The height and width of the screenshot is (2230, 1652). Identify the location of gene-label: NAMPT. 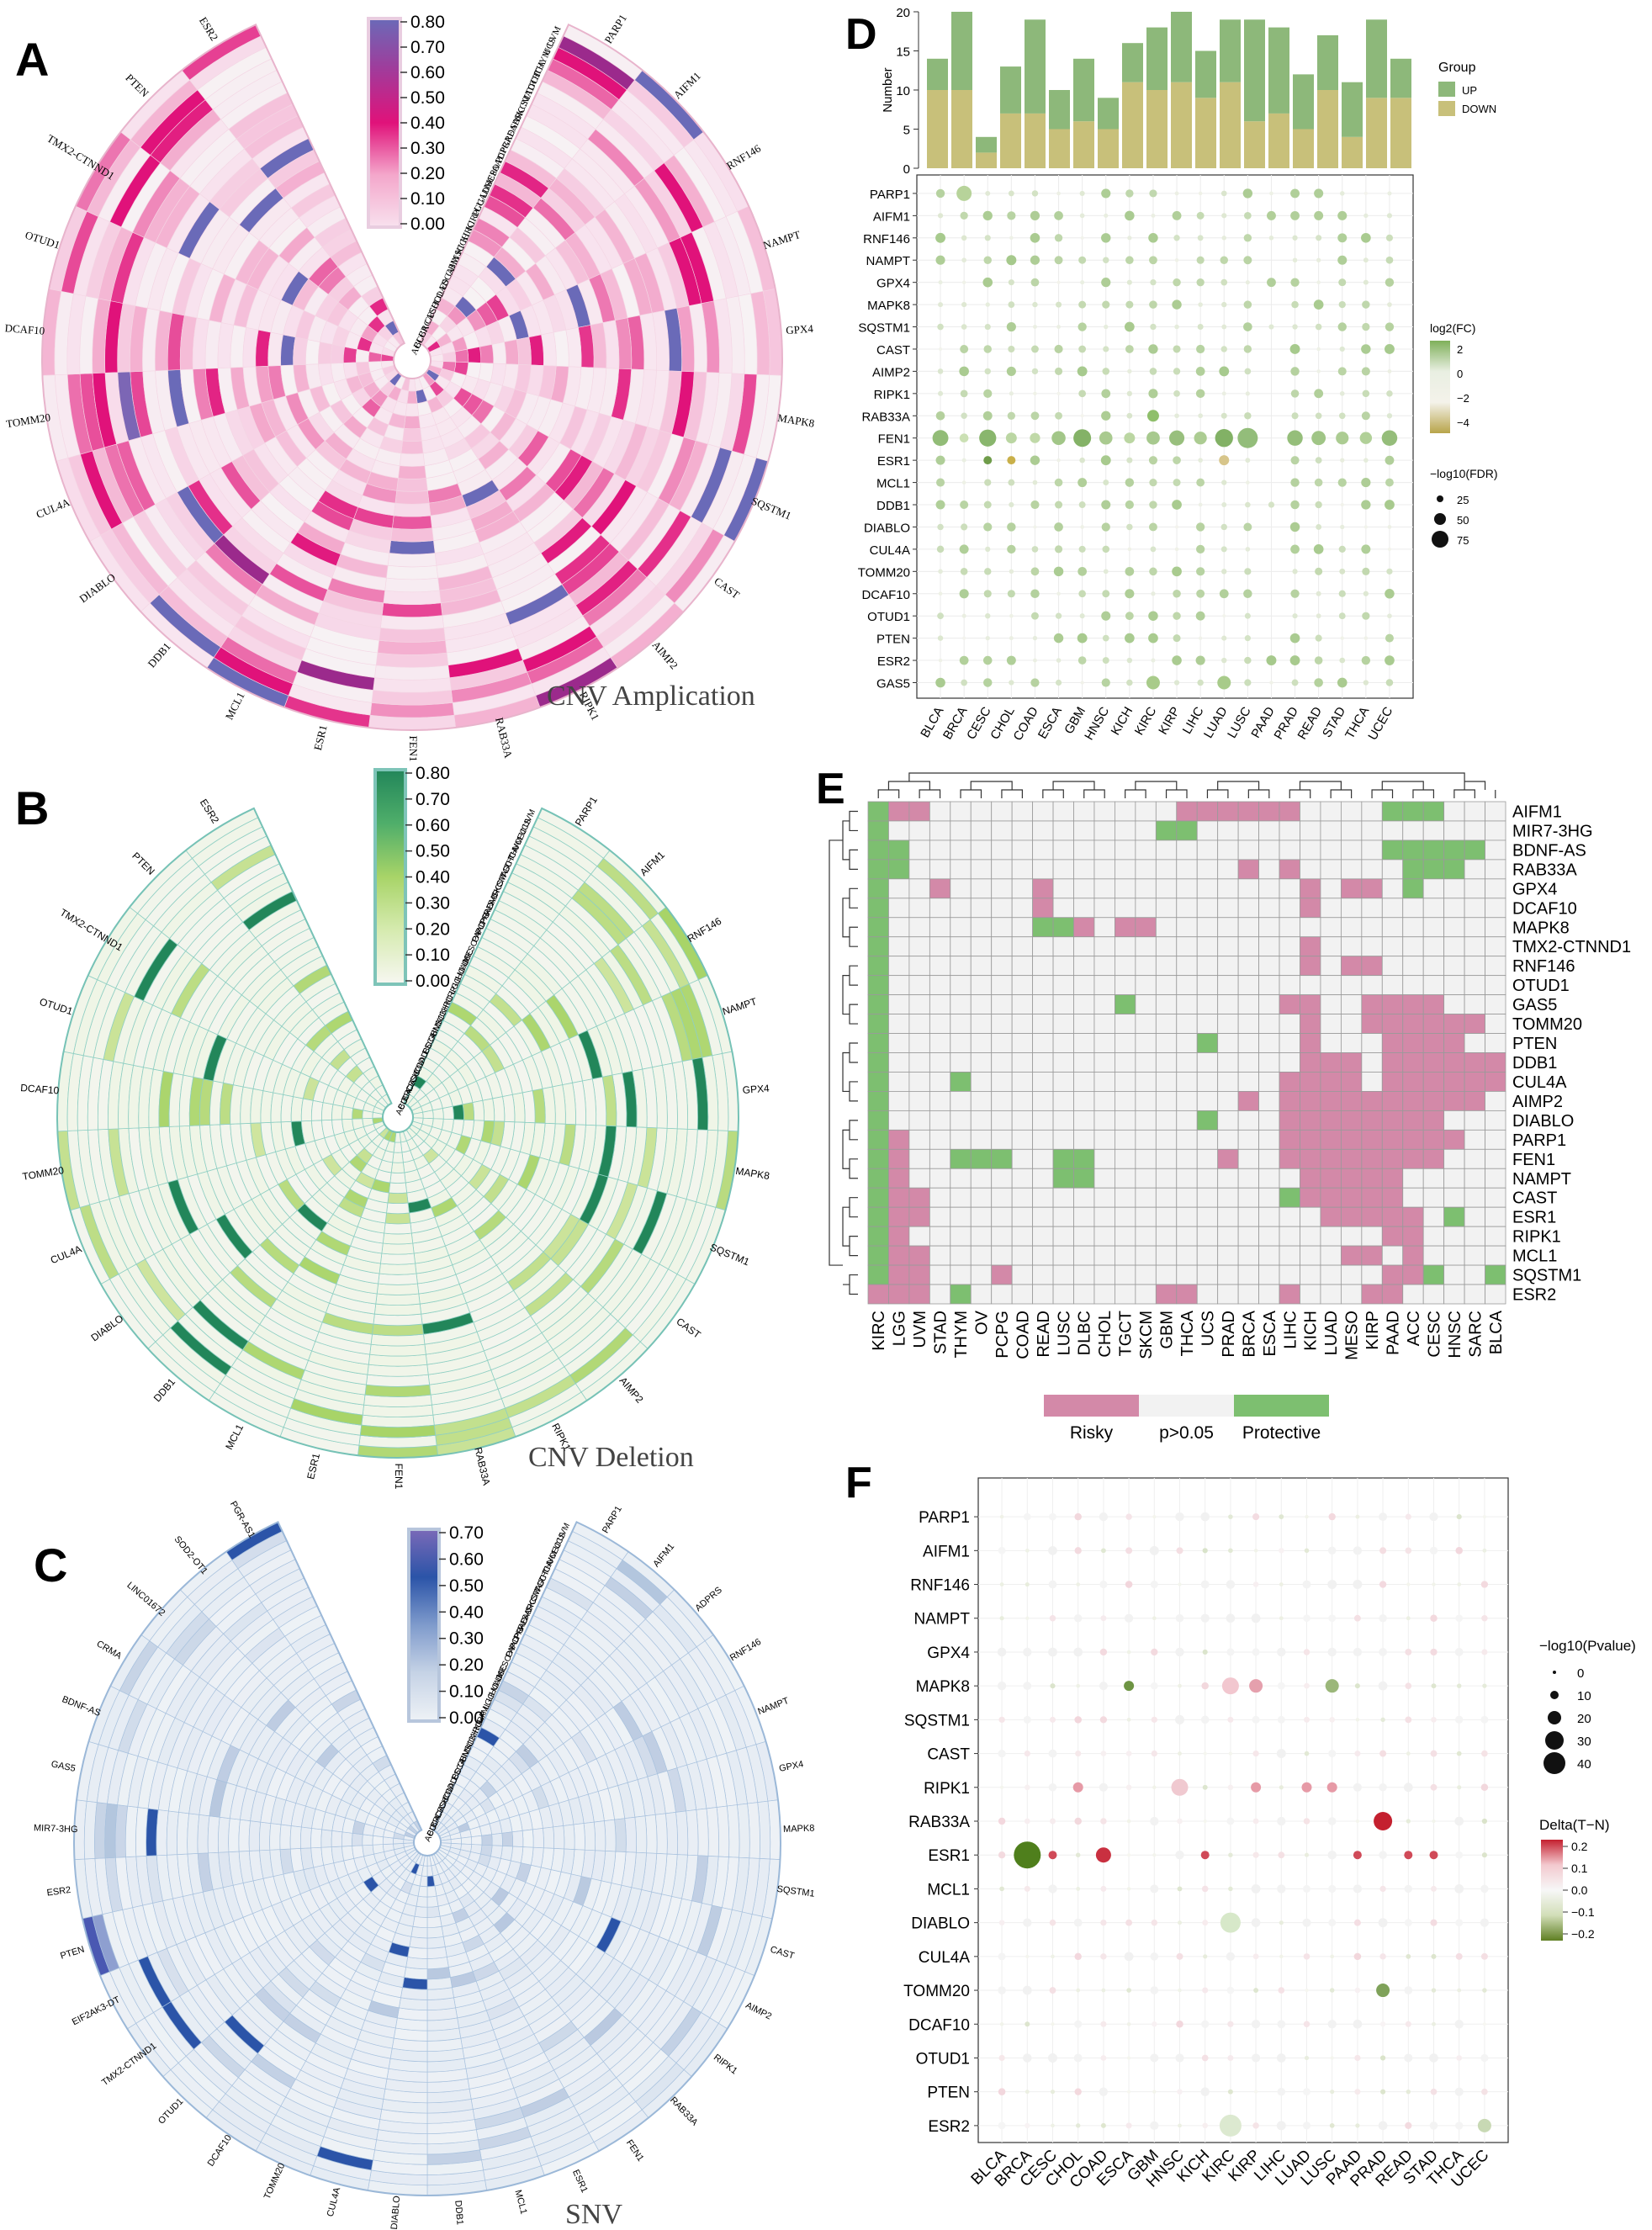
(888, 261).